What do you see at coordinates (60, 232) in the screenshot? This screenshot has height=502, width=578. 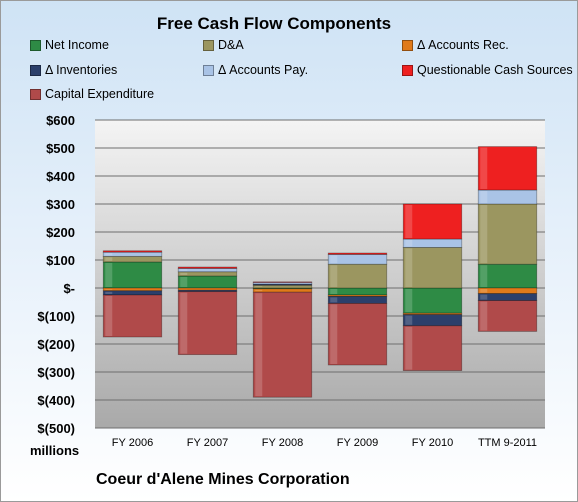 I see `y-tick-label: $200` at bounding box center [60, 232].